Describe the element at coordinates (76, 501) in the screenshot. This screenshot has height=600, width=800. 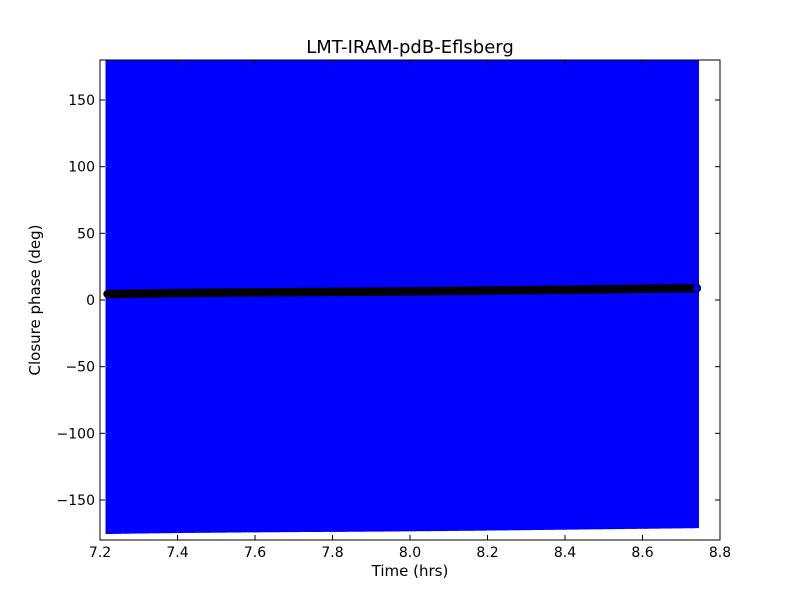
I see `y-tick-label: −150` at that location.